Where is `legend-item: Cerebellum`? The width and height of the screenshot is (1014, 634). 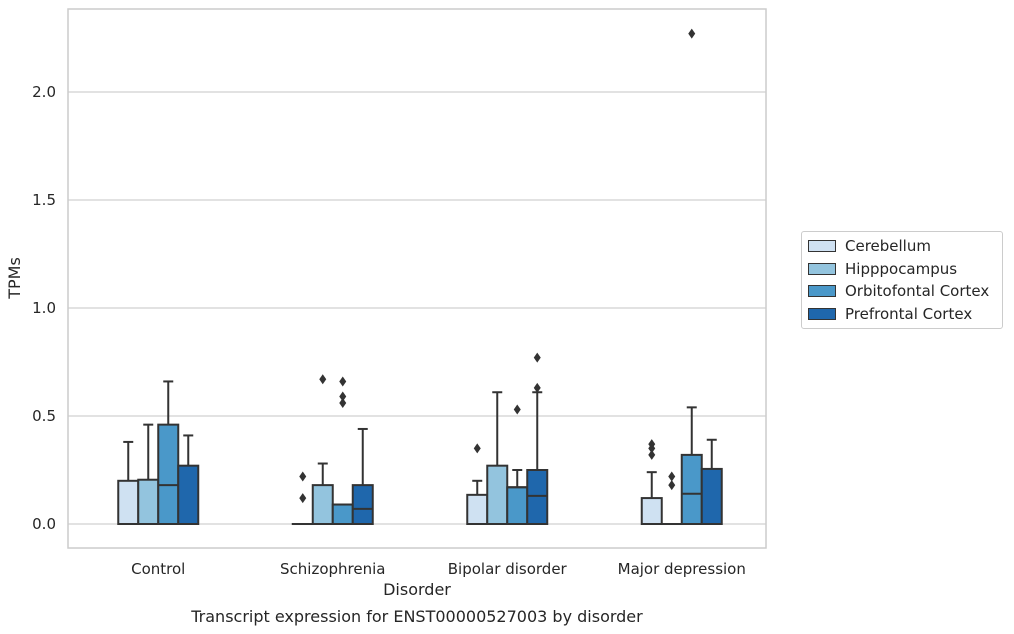
legend-item: Cerebellum is located at coordinates (902, 246).